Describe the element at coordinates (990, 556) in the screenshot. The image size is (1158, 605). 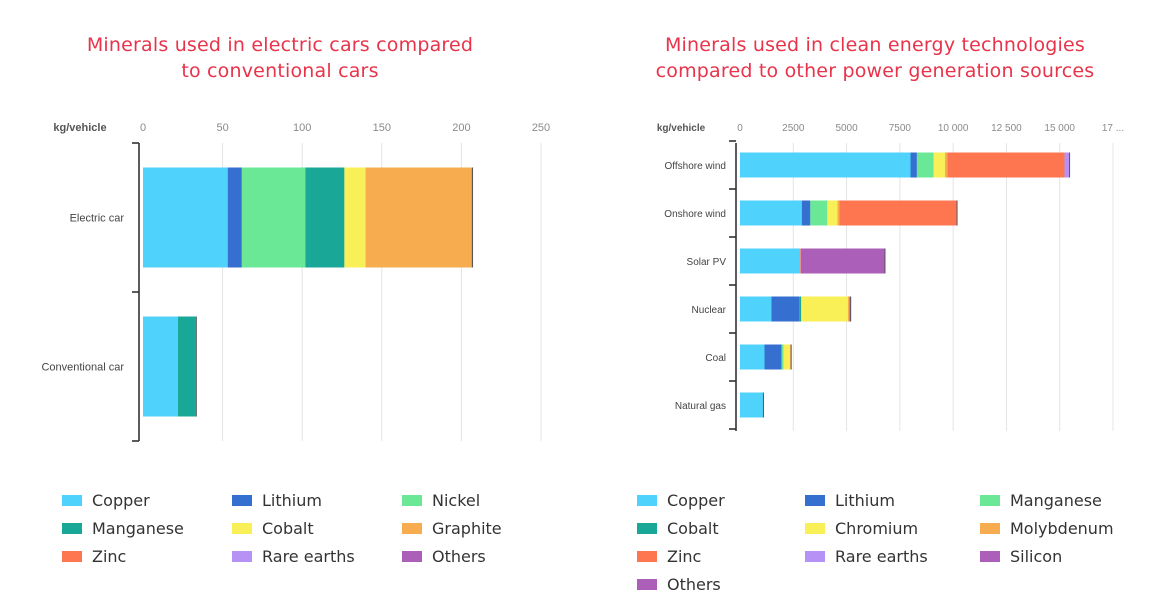
I see `legend-swatch-silicon` at that location.